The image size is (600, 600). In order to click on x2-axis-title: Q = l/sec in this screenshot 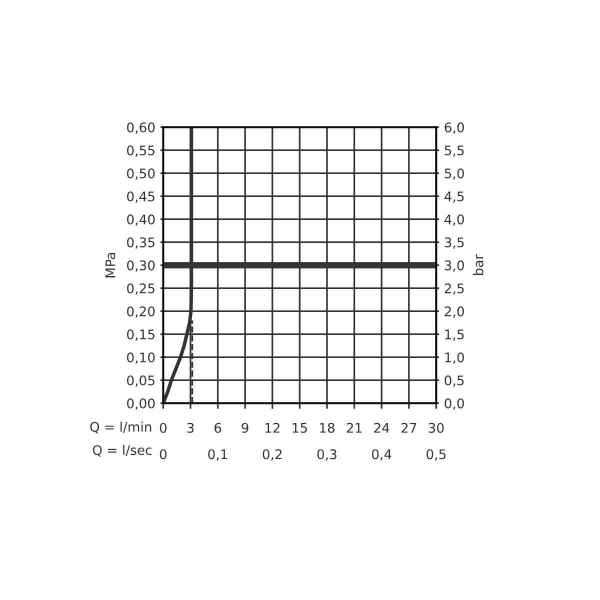, I will do `click(122, 450)`.